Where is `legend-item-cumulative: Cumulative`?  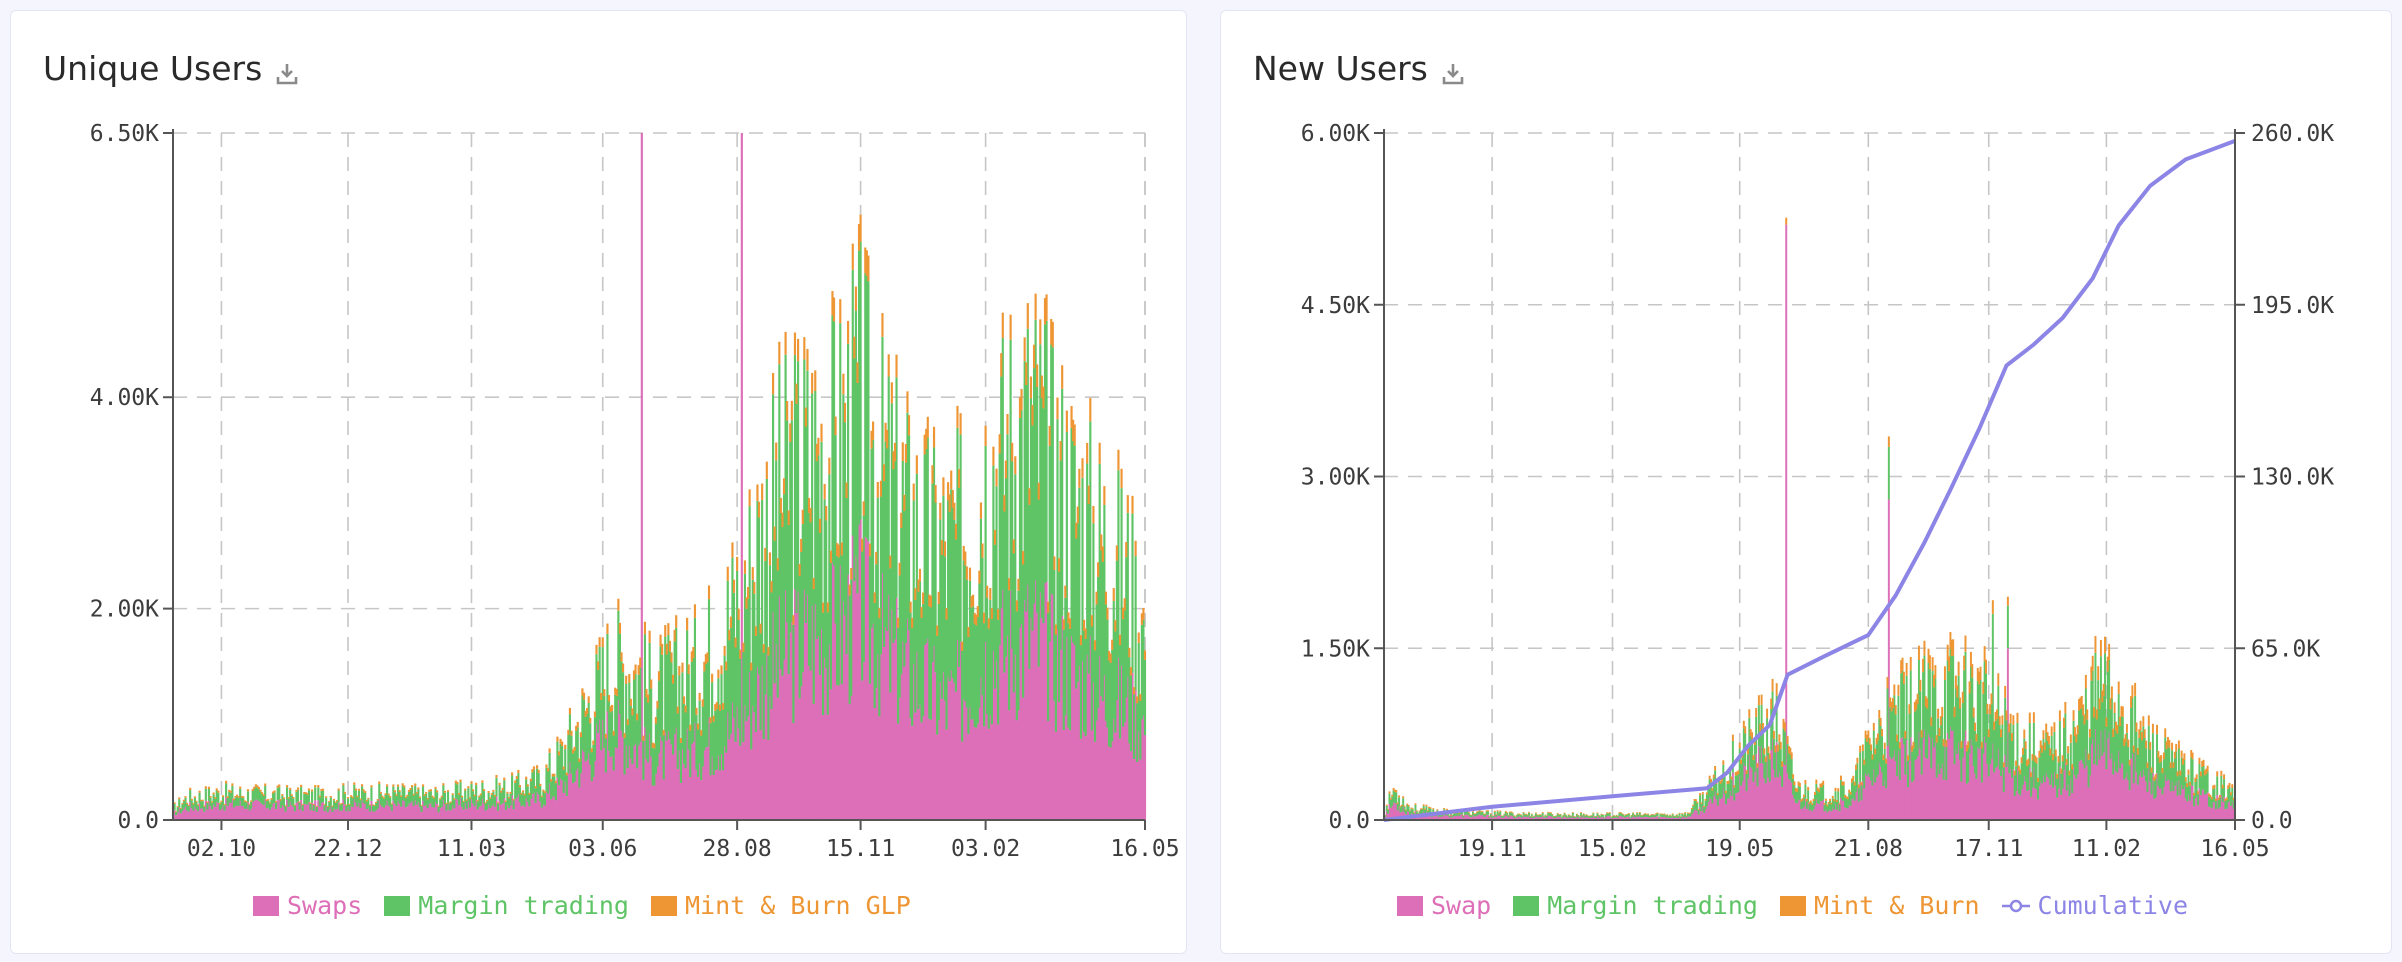
legend-item-cumulative: Cumulative is located at coordinates (2094, 905).